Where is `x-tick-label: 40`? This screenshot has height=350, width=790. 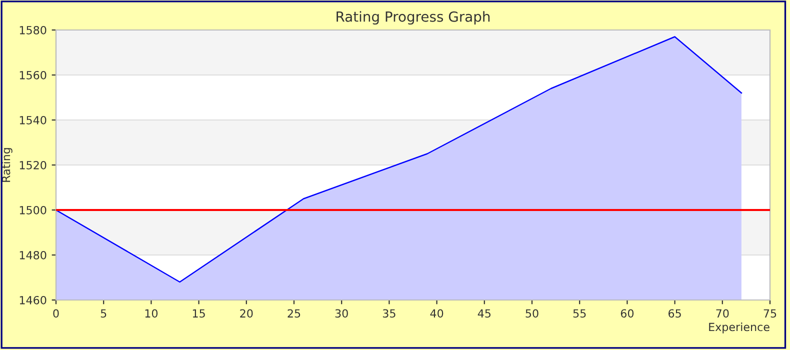 x-tick-label: 40 is located at coordinates (437, 313).